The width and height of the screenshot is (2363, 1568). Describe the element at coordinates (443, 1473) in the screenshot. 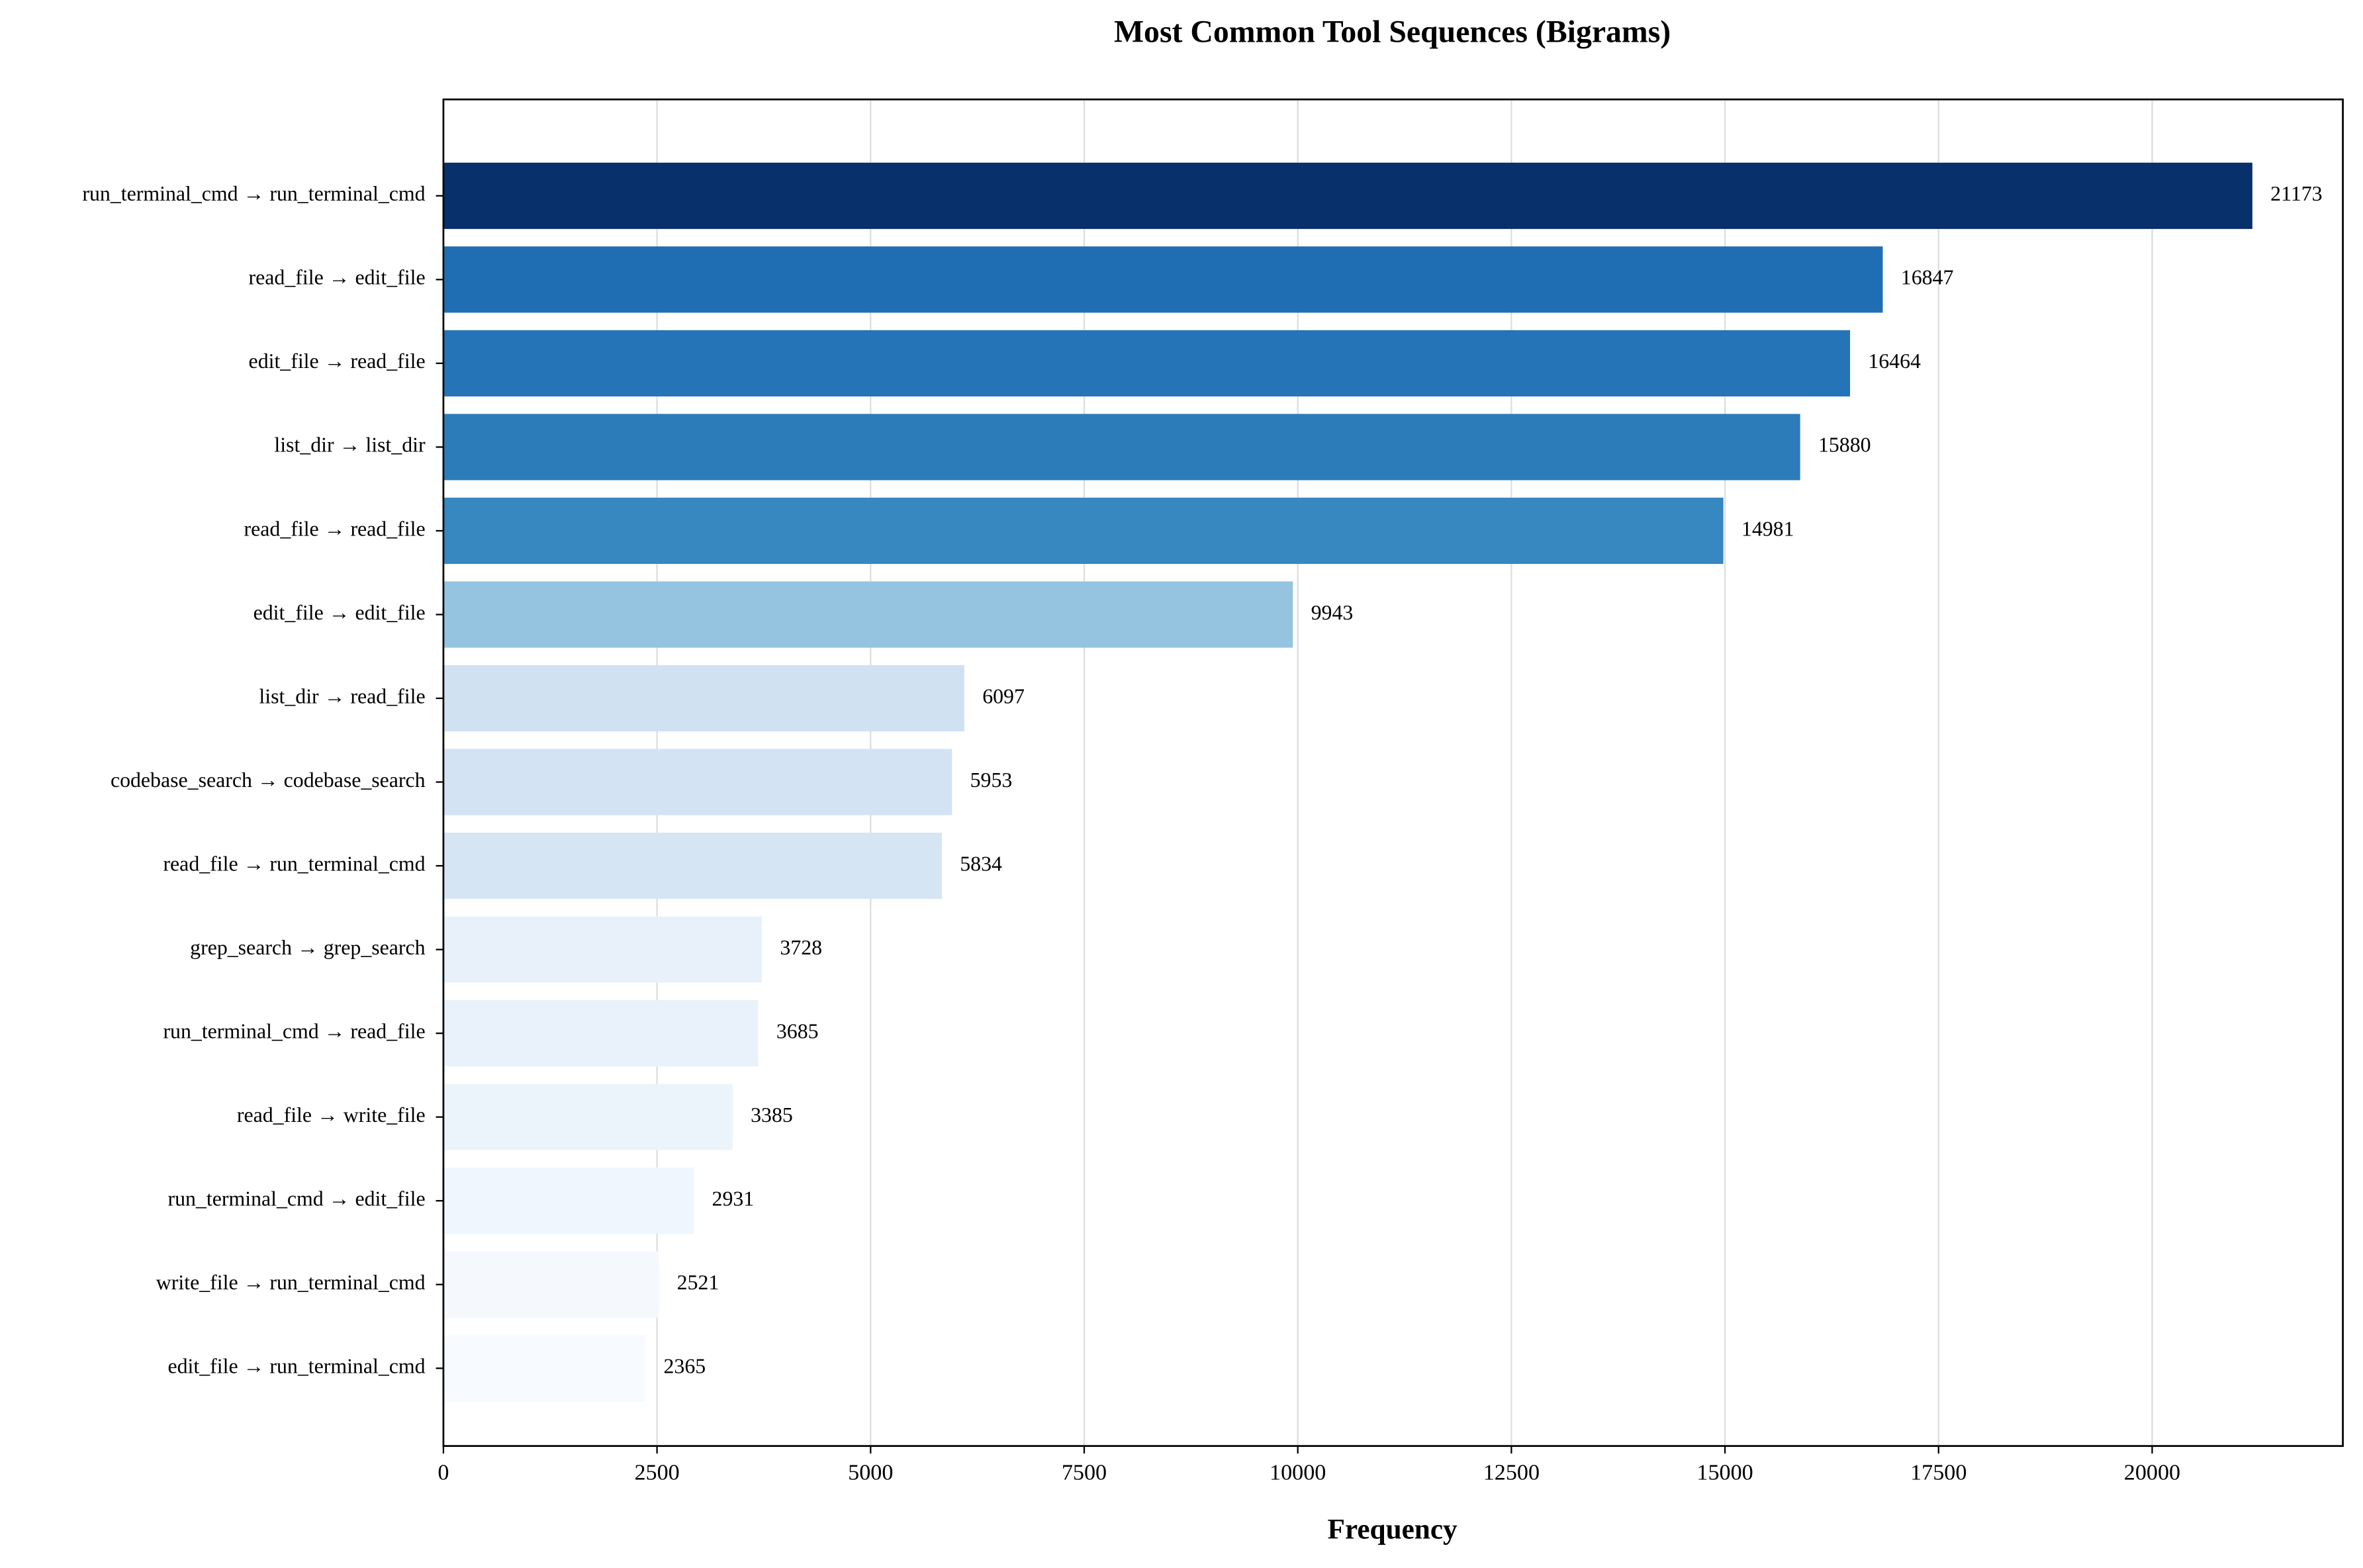

I see `x-tick-label: 0` at that location.